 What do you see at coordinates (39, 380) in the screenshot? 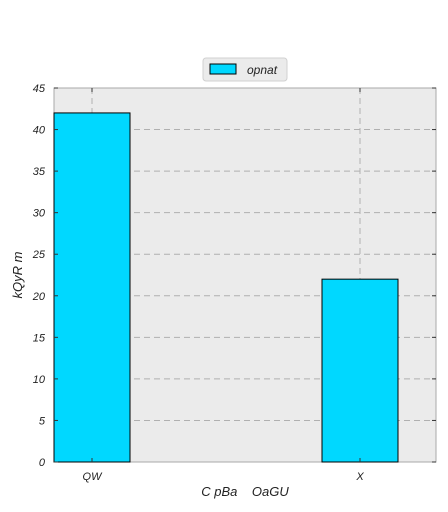
I see `y-tick-label: 10` at bounding box center [39, 380].